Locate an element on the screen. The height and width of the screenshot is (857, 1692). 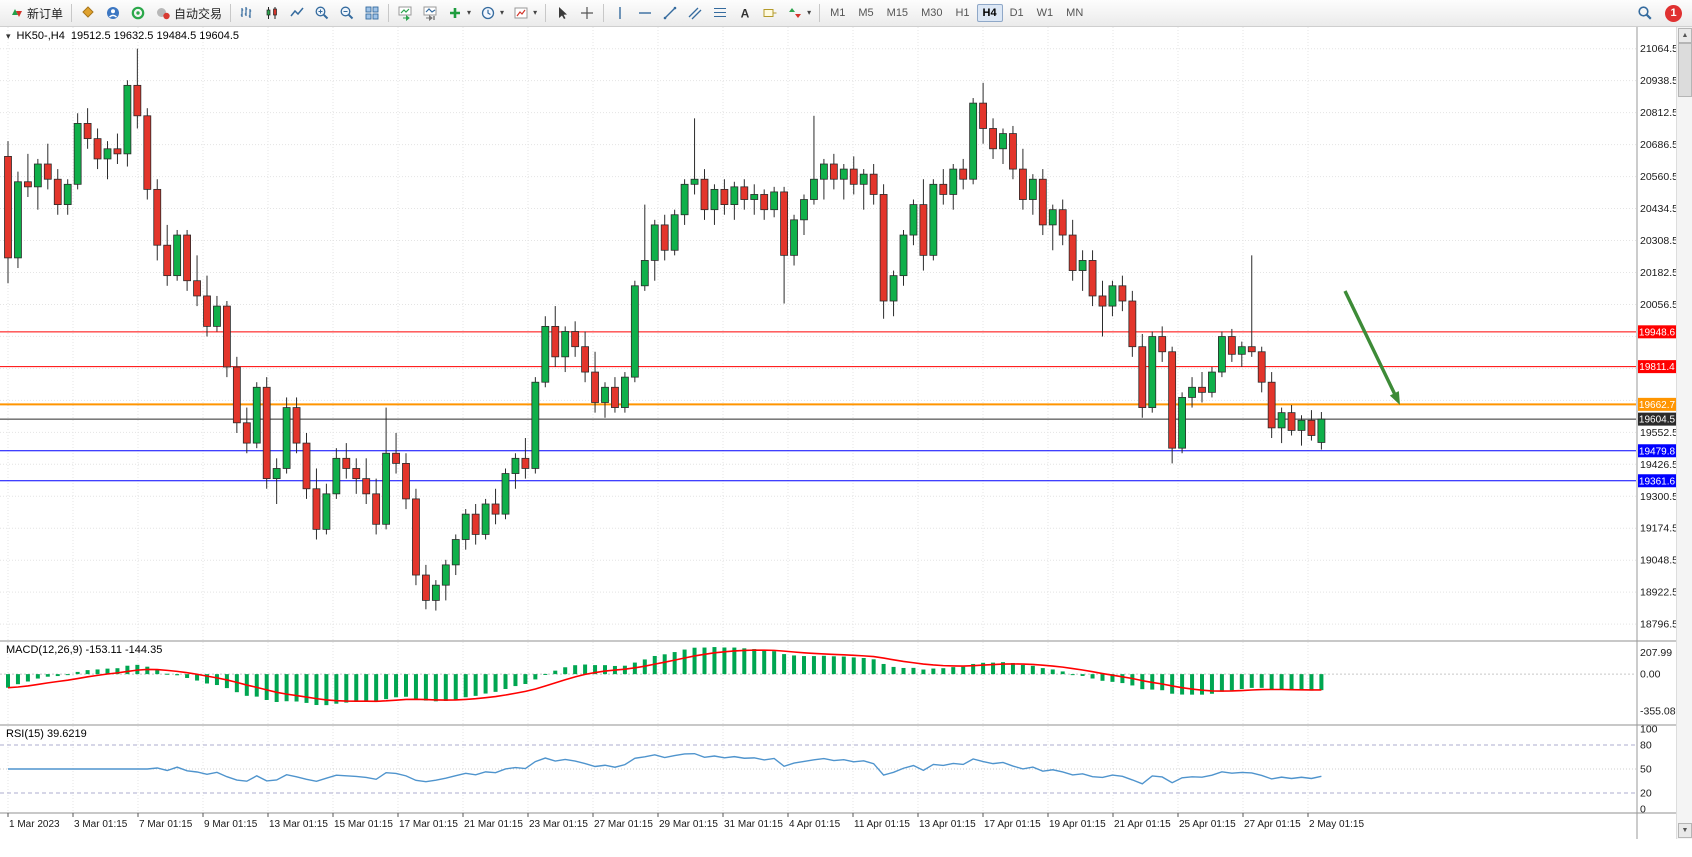
arrows-icon is located at coordinates (795, 13).